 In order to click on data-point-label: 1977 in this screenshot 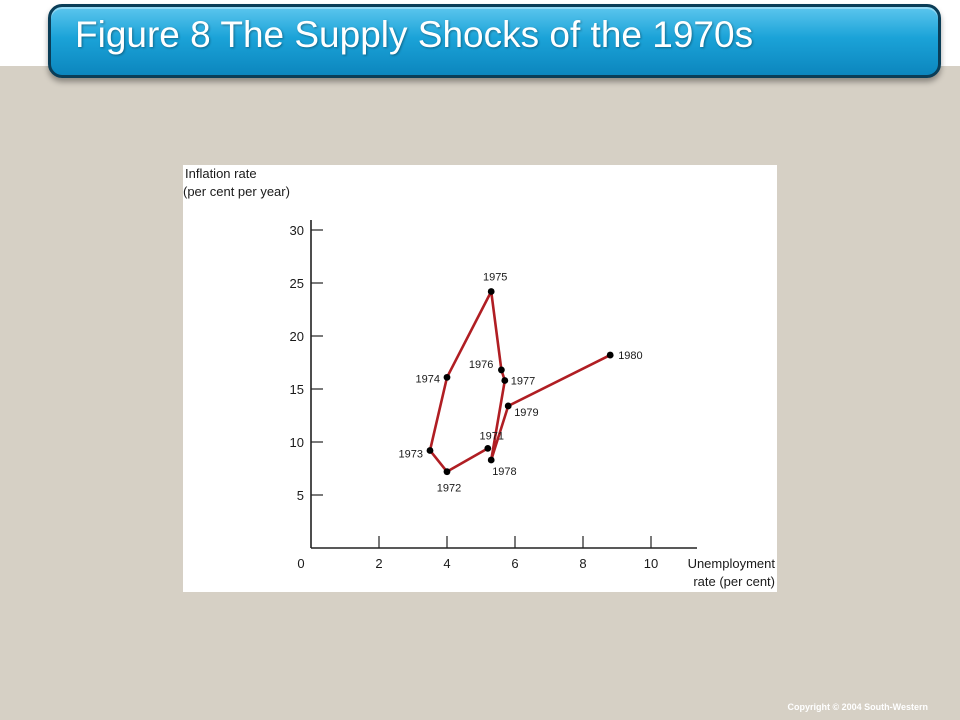, I will do `click(523, 382)`.